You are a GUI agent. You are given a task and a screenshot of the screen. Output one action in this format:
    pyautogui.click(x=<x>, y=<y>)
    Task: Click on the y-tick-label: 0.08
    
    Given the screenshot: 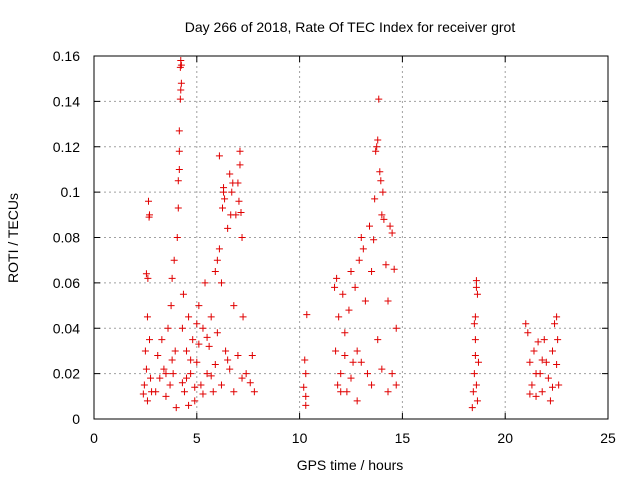 What is the action you would take?
    pyautogui.click(x=66, y=238)
    